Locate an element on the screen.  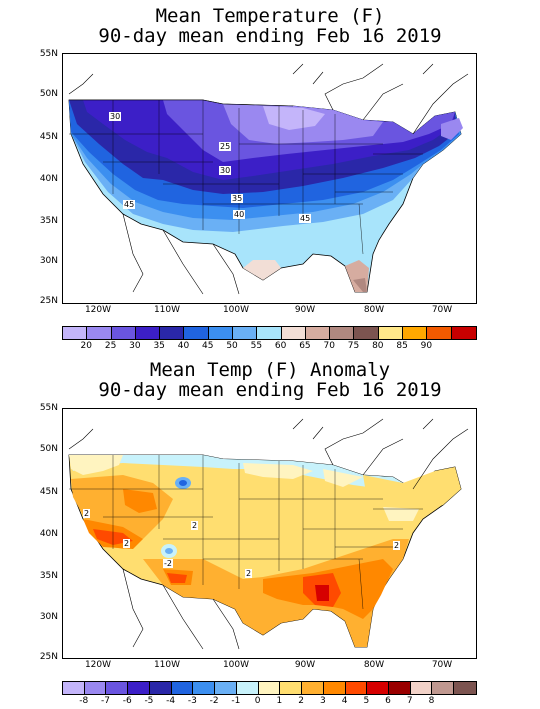
panel1-lat-label: 45N is located at coordinates (48, 137).